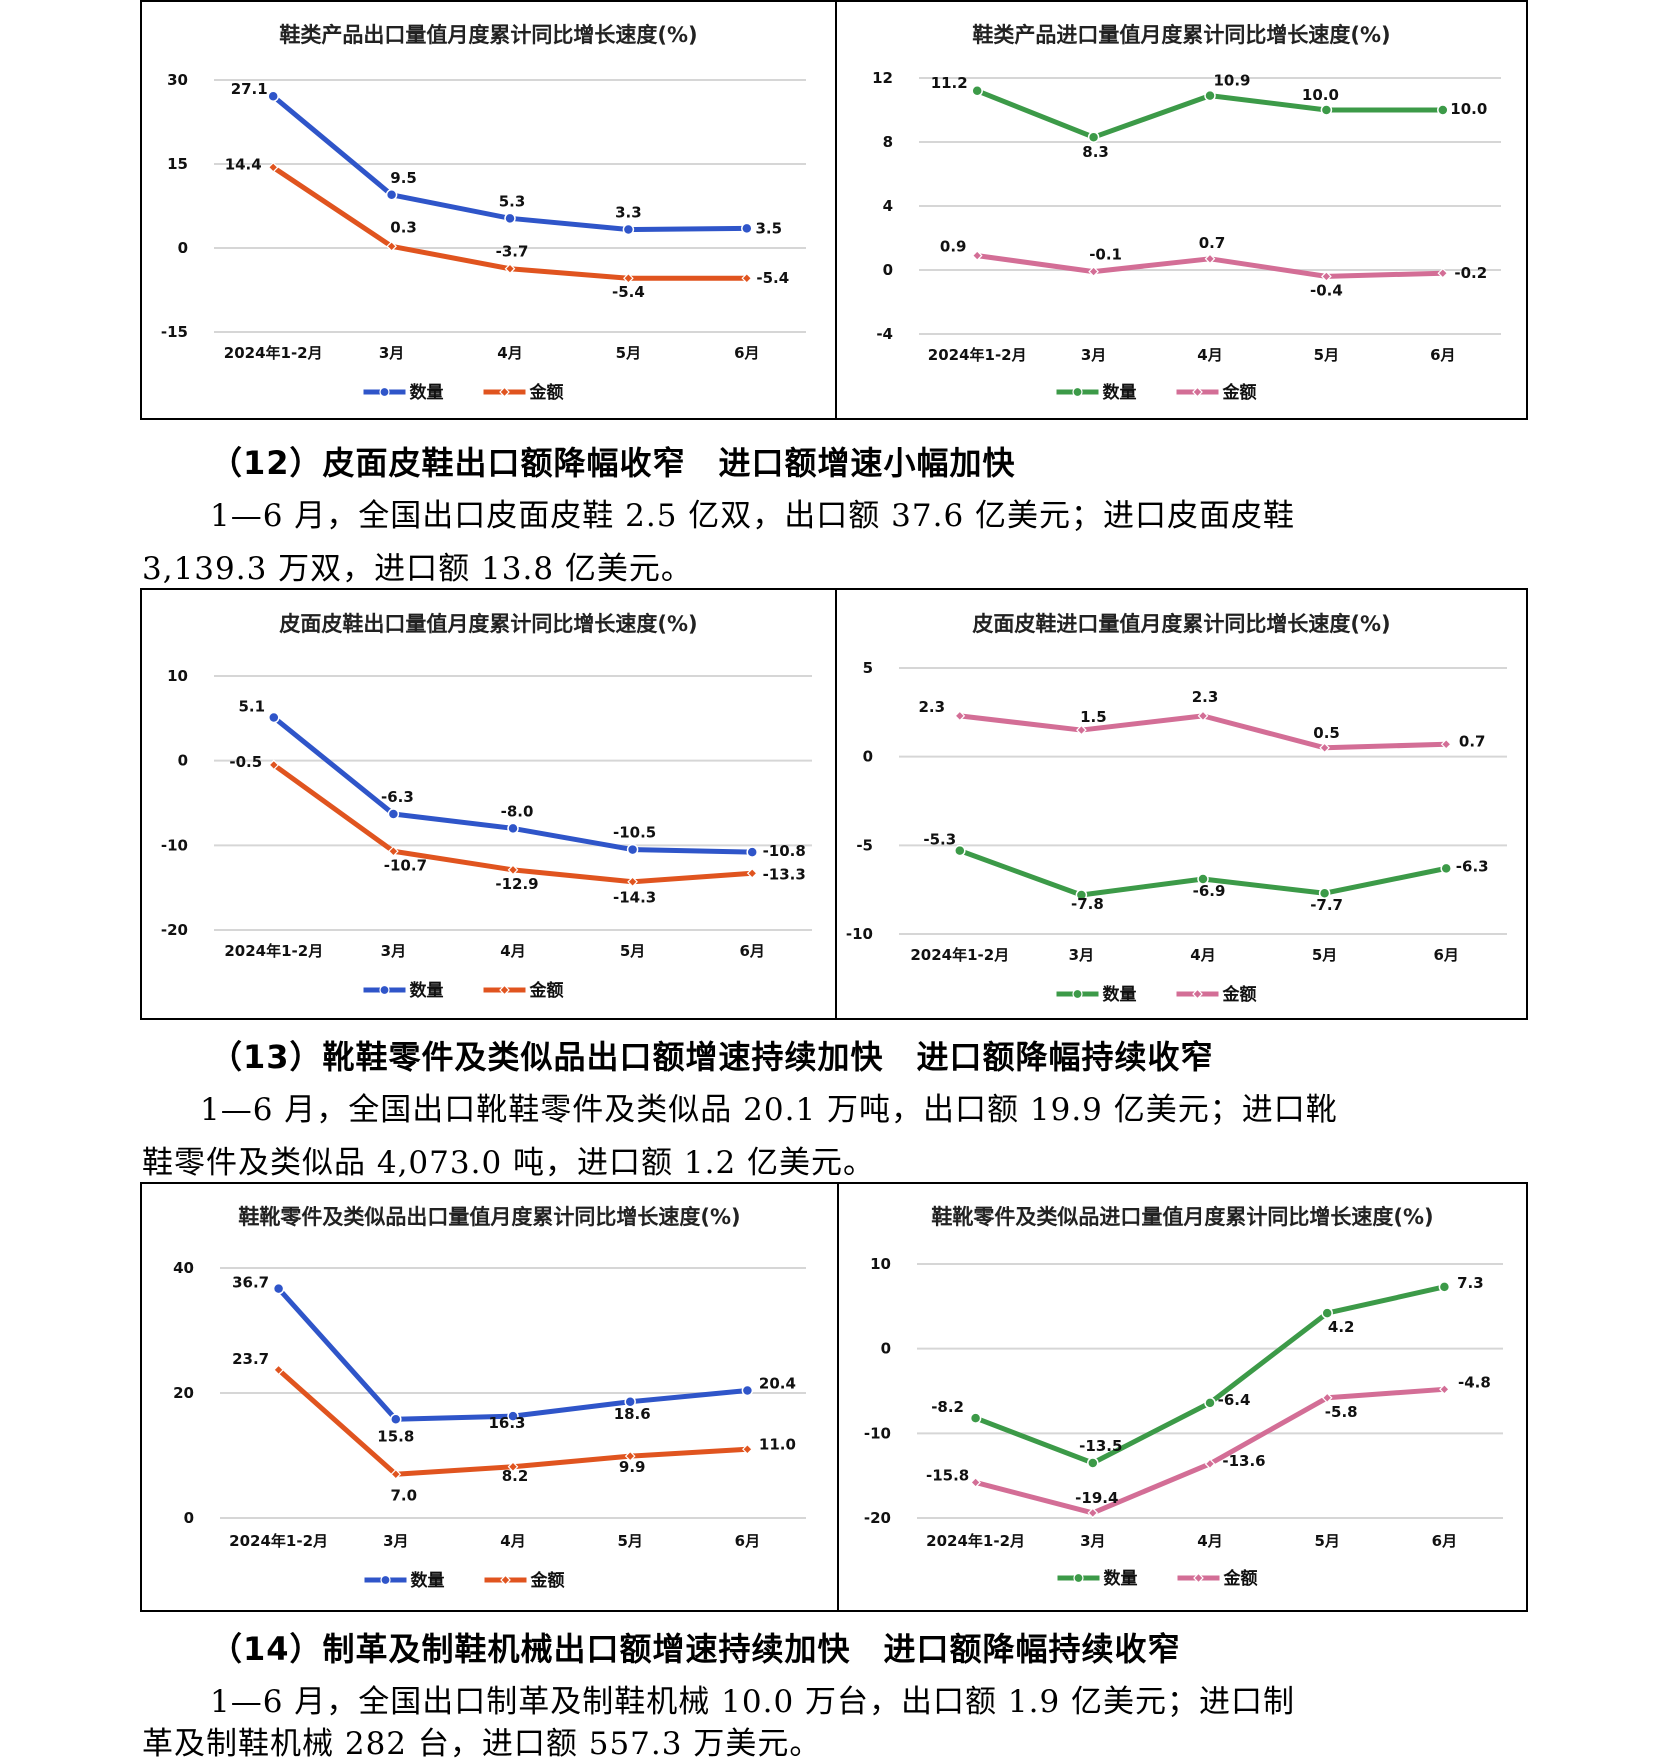 This screenshot has width=1654, height=1763. I want to click on data-label: 5.3, so click(512, 201).